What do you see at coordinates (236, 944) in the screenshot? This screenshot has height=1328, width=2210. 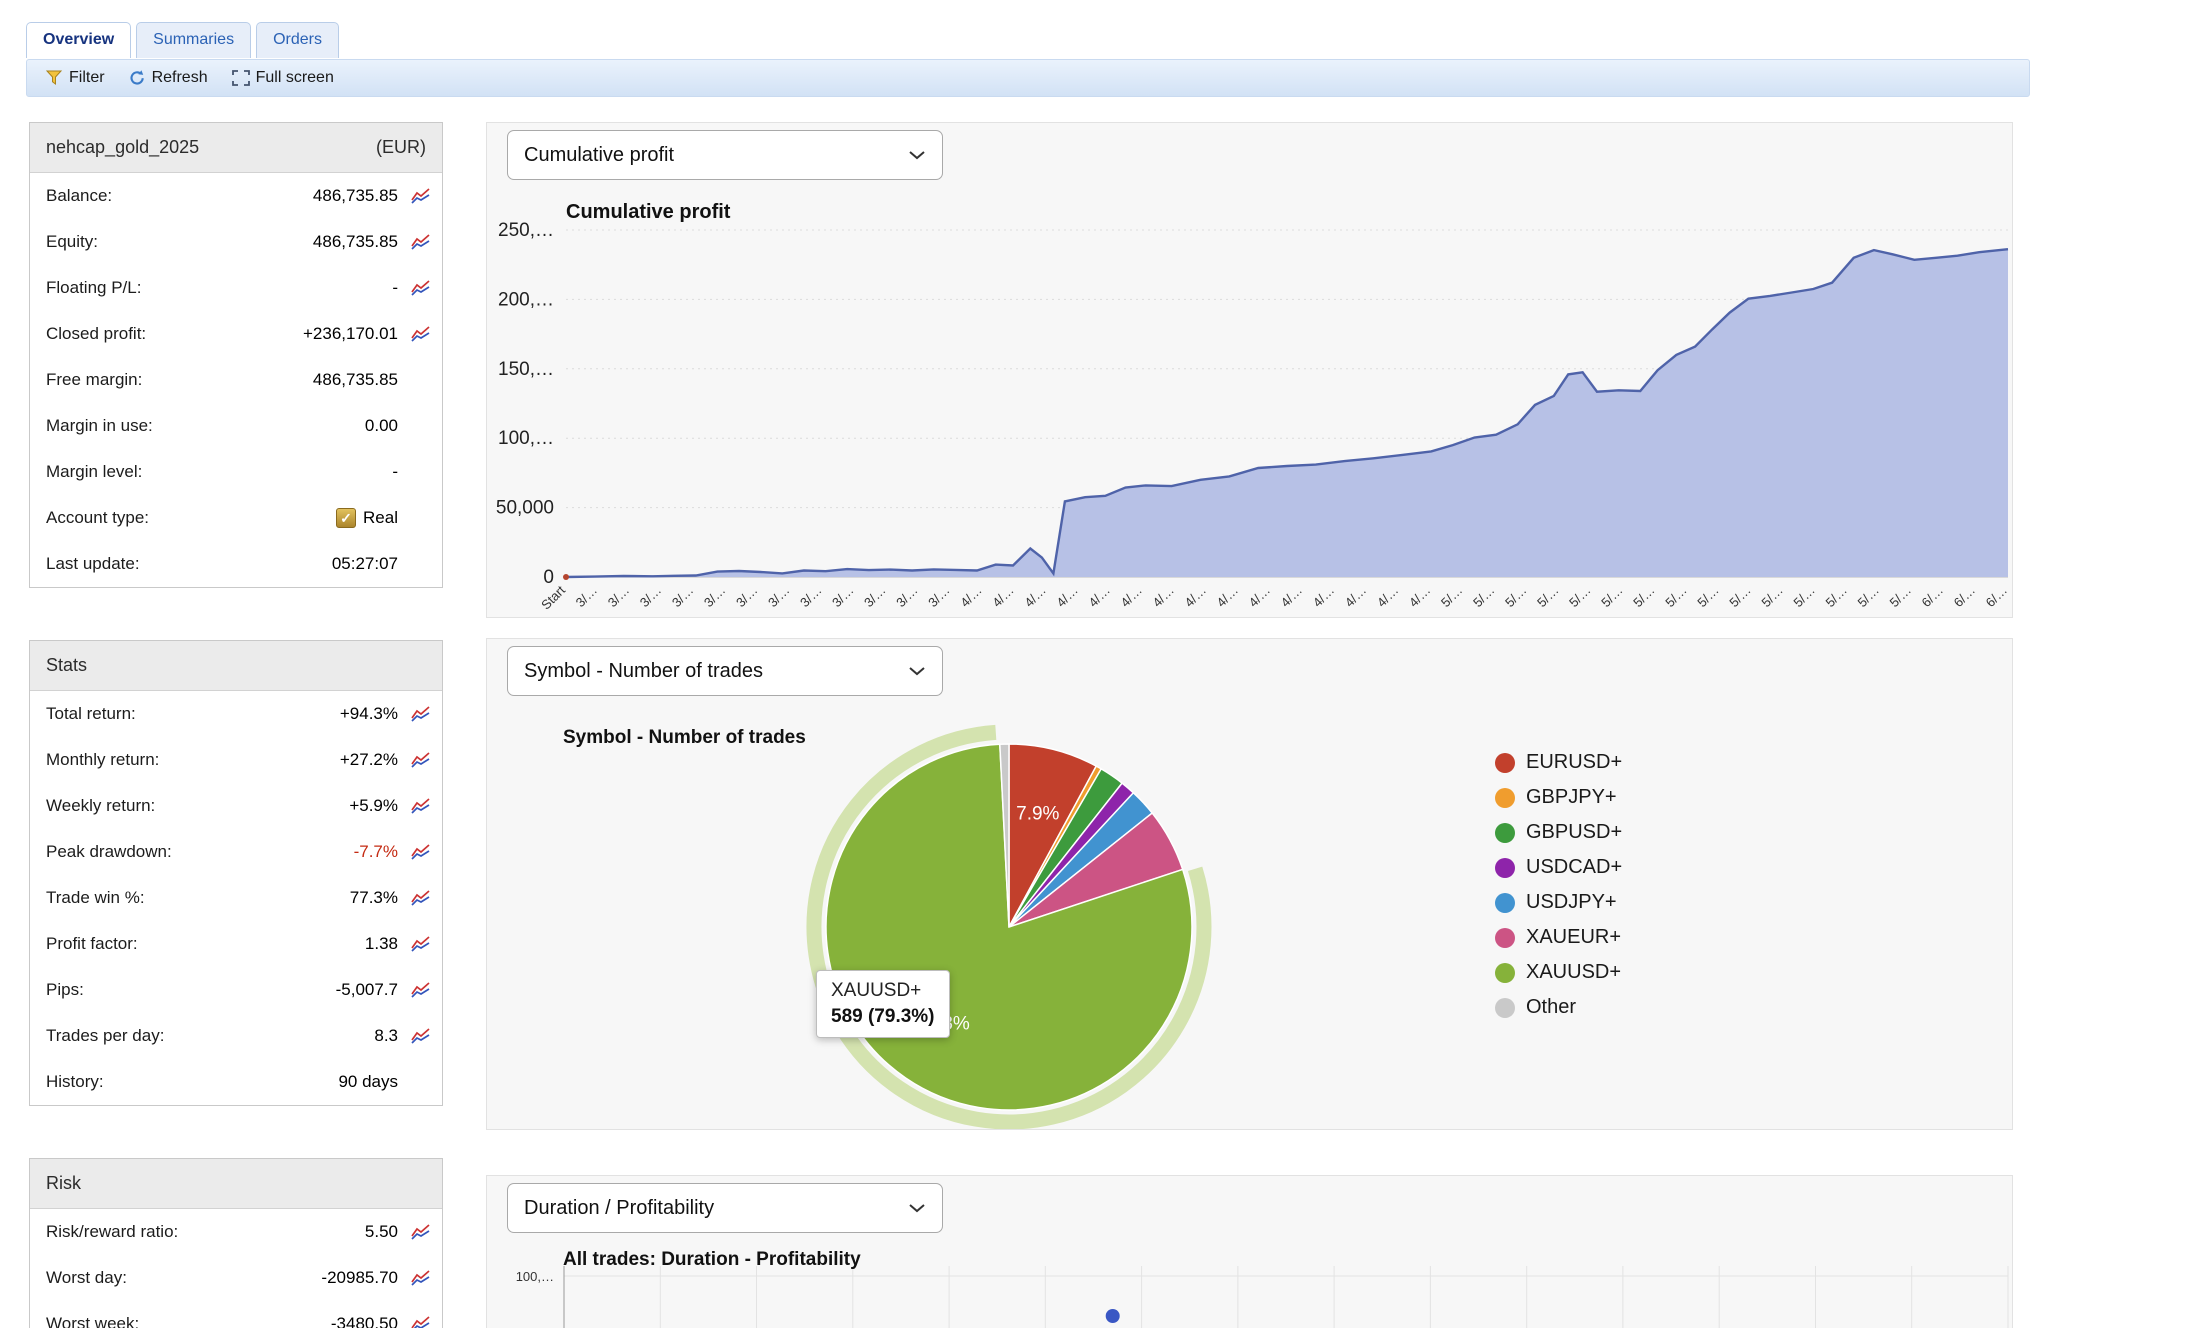 I see `table-row: Profit factor: 1.38` at bounding box center [236, 944].